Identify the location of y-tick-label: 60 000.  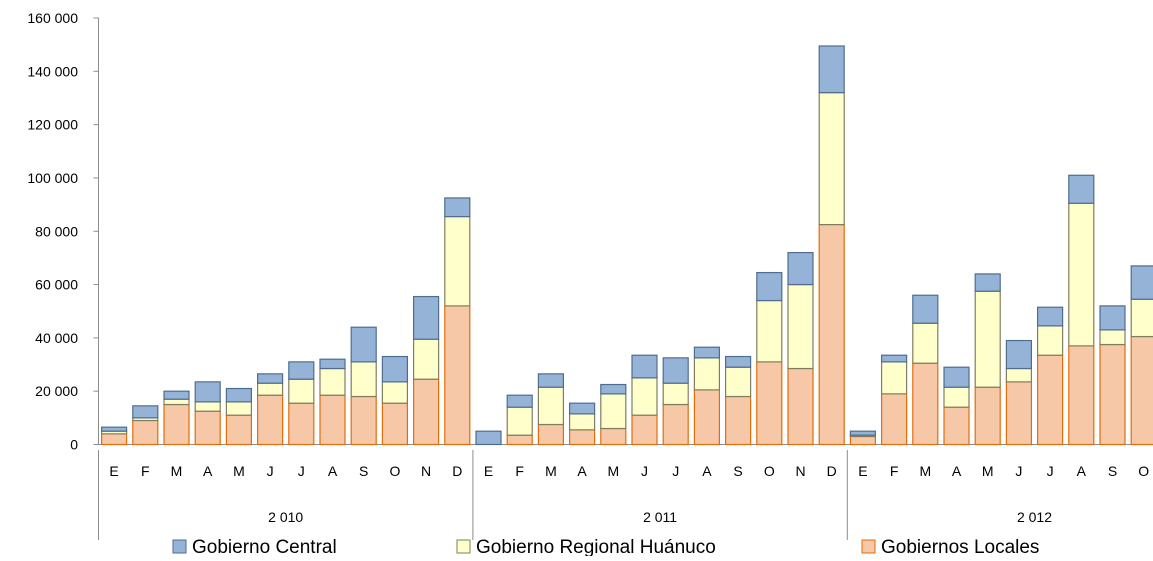
(56, 285).